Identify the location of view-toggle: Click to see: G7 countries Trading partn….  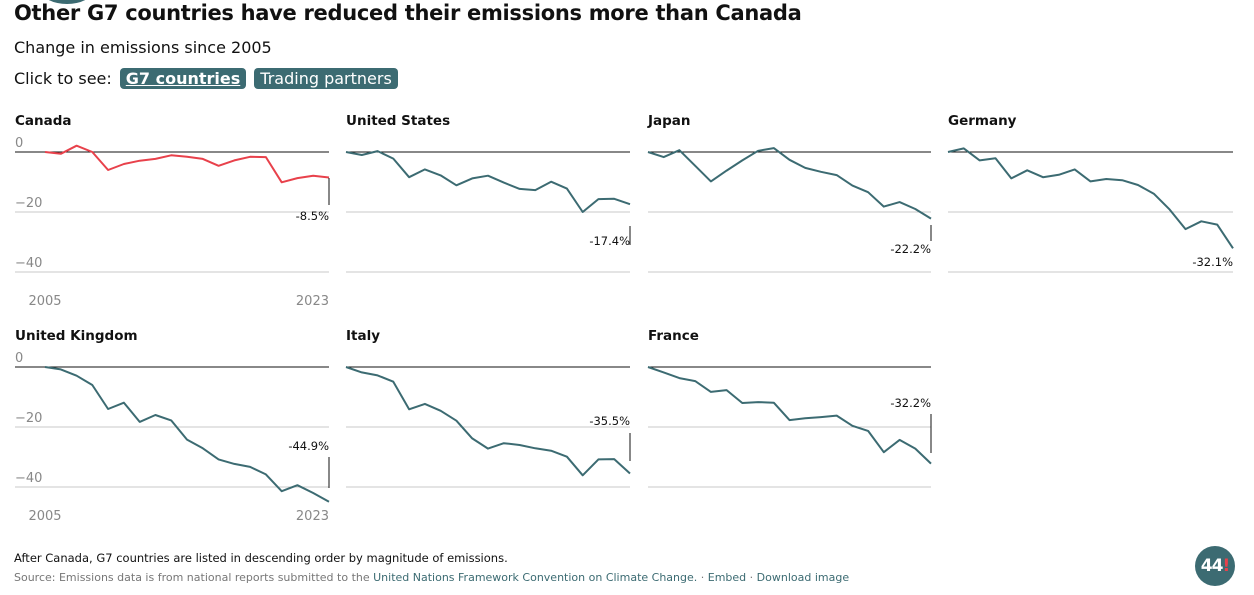
(206, 78).